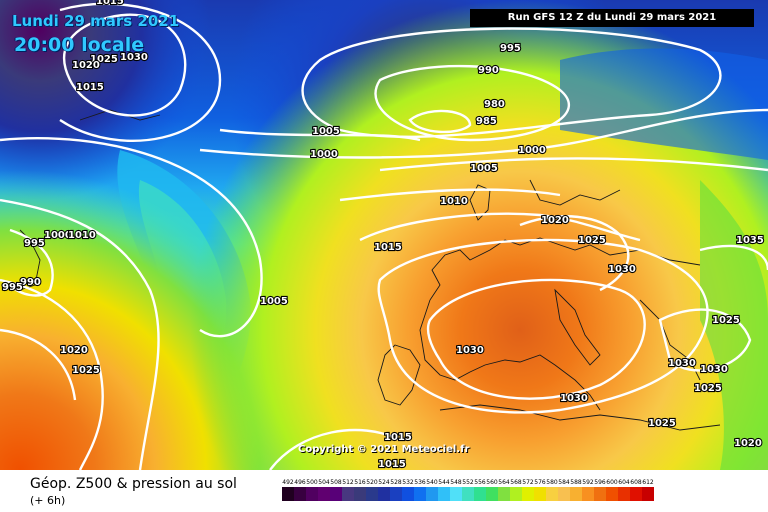 The height and width of the screenshot is (512, 768). I want to click on scale-value-label: 528, so click(396, 482).